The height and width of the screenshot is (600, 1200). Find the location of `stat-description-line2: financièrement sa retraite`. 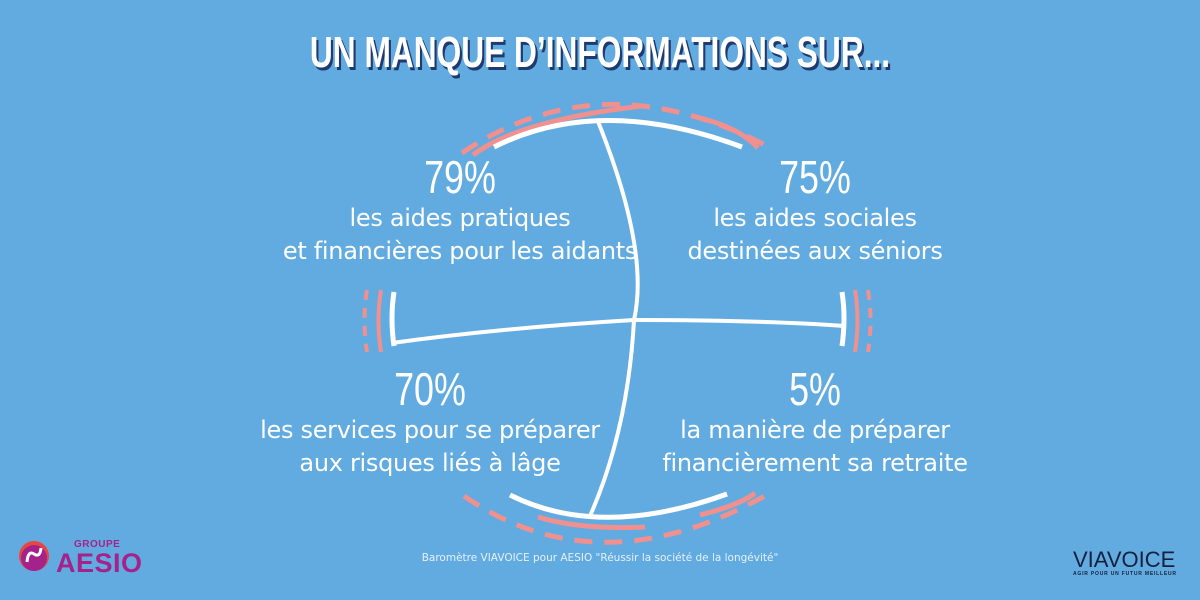

stat-description-line2: financièrement sa retraite is located at coordinates (815, 463).